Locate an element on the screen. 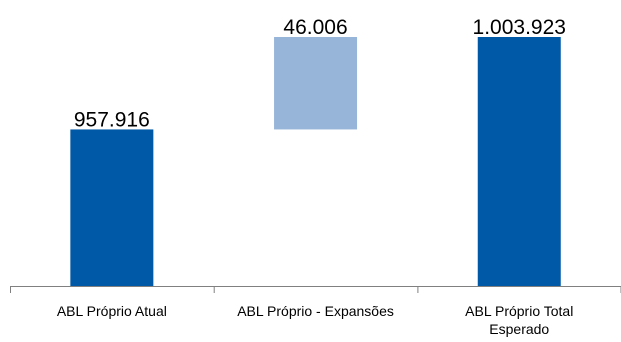 This screenshot has height=342, width=621. data-label-1: 957.916 is located at coordinates (112, 119).